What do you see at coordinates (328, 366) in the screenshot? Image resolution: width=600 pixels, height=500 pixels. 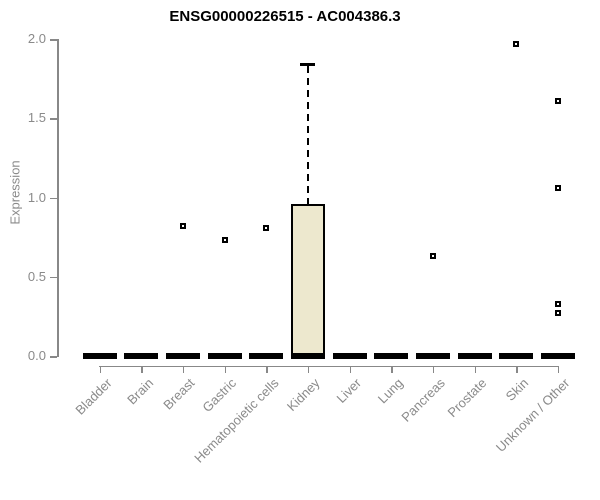 I see `x-axis-line` at bounding box center [328, 366].